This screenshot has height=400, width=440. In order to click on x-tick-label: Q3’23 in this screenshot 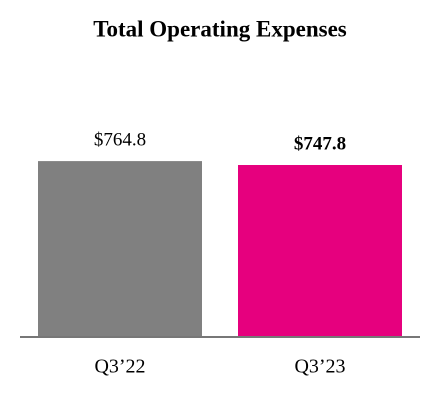, I will do `click(319, 367)`.